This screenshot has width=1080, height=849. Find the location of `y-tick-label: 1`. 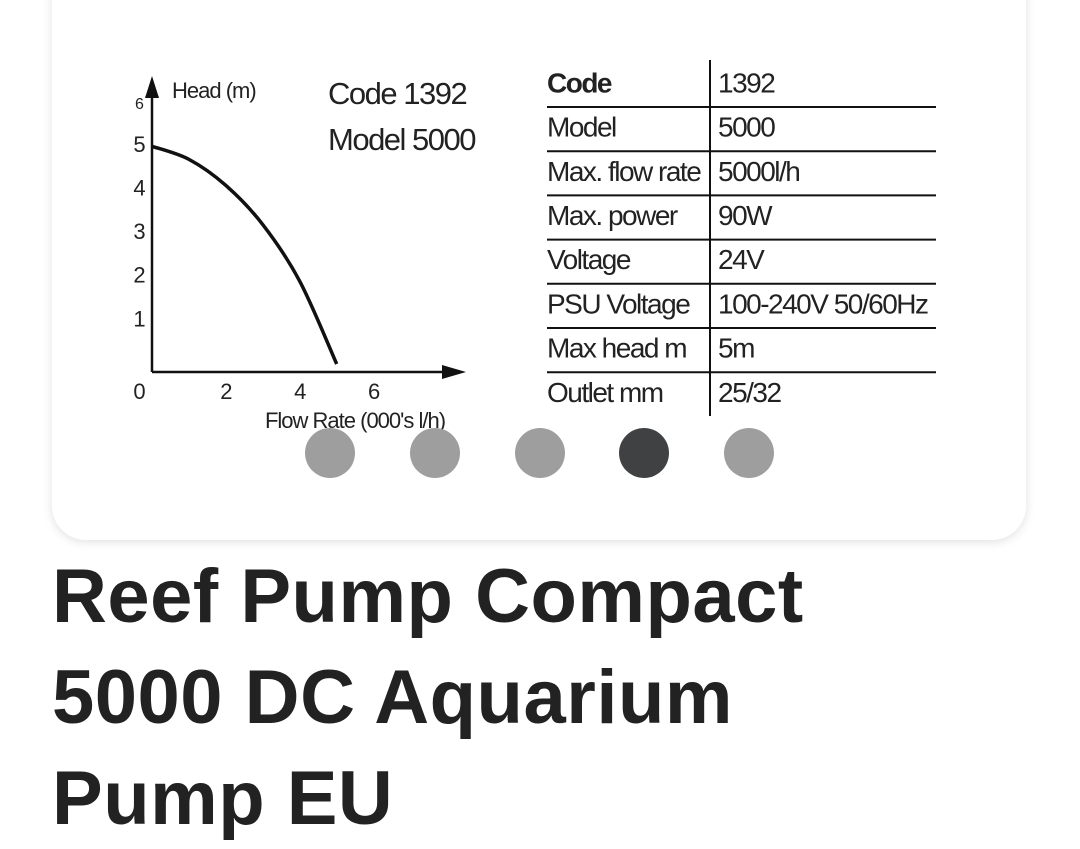

y-tick-label: 1 is located at coordinates (139, 318).